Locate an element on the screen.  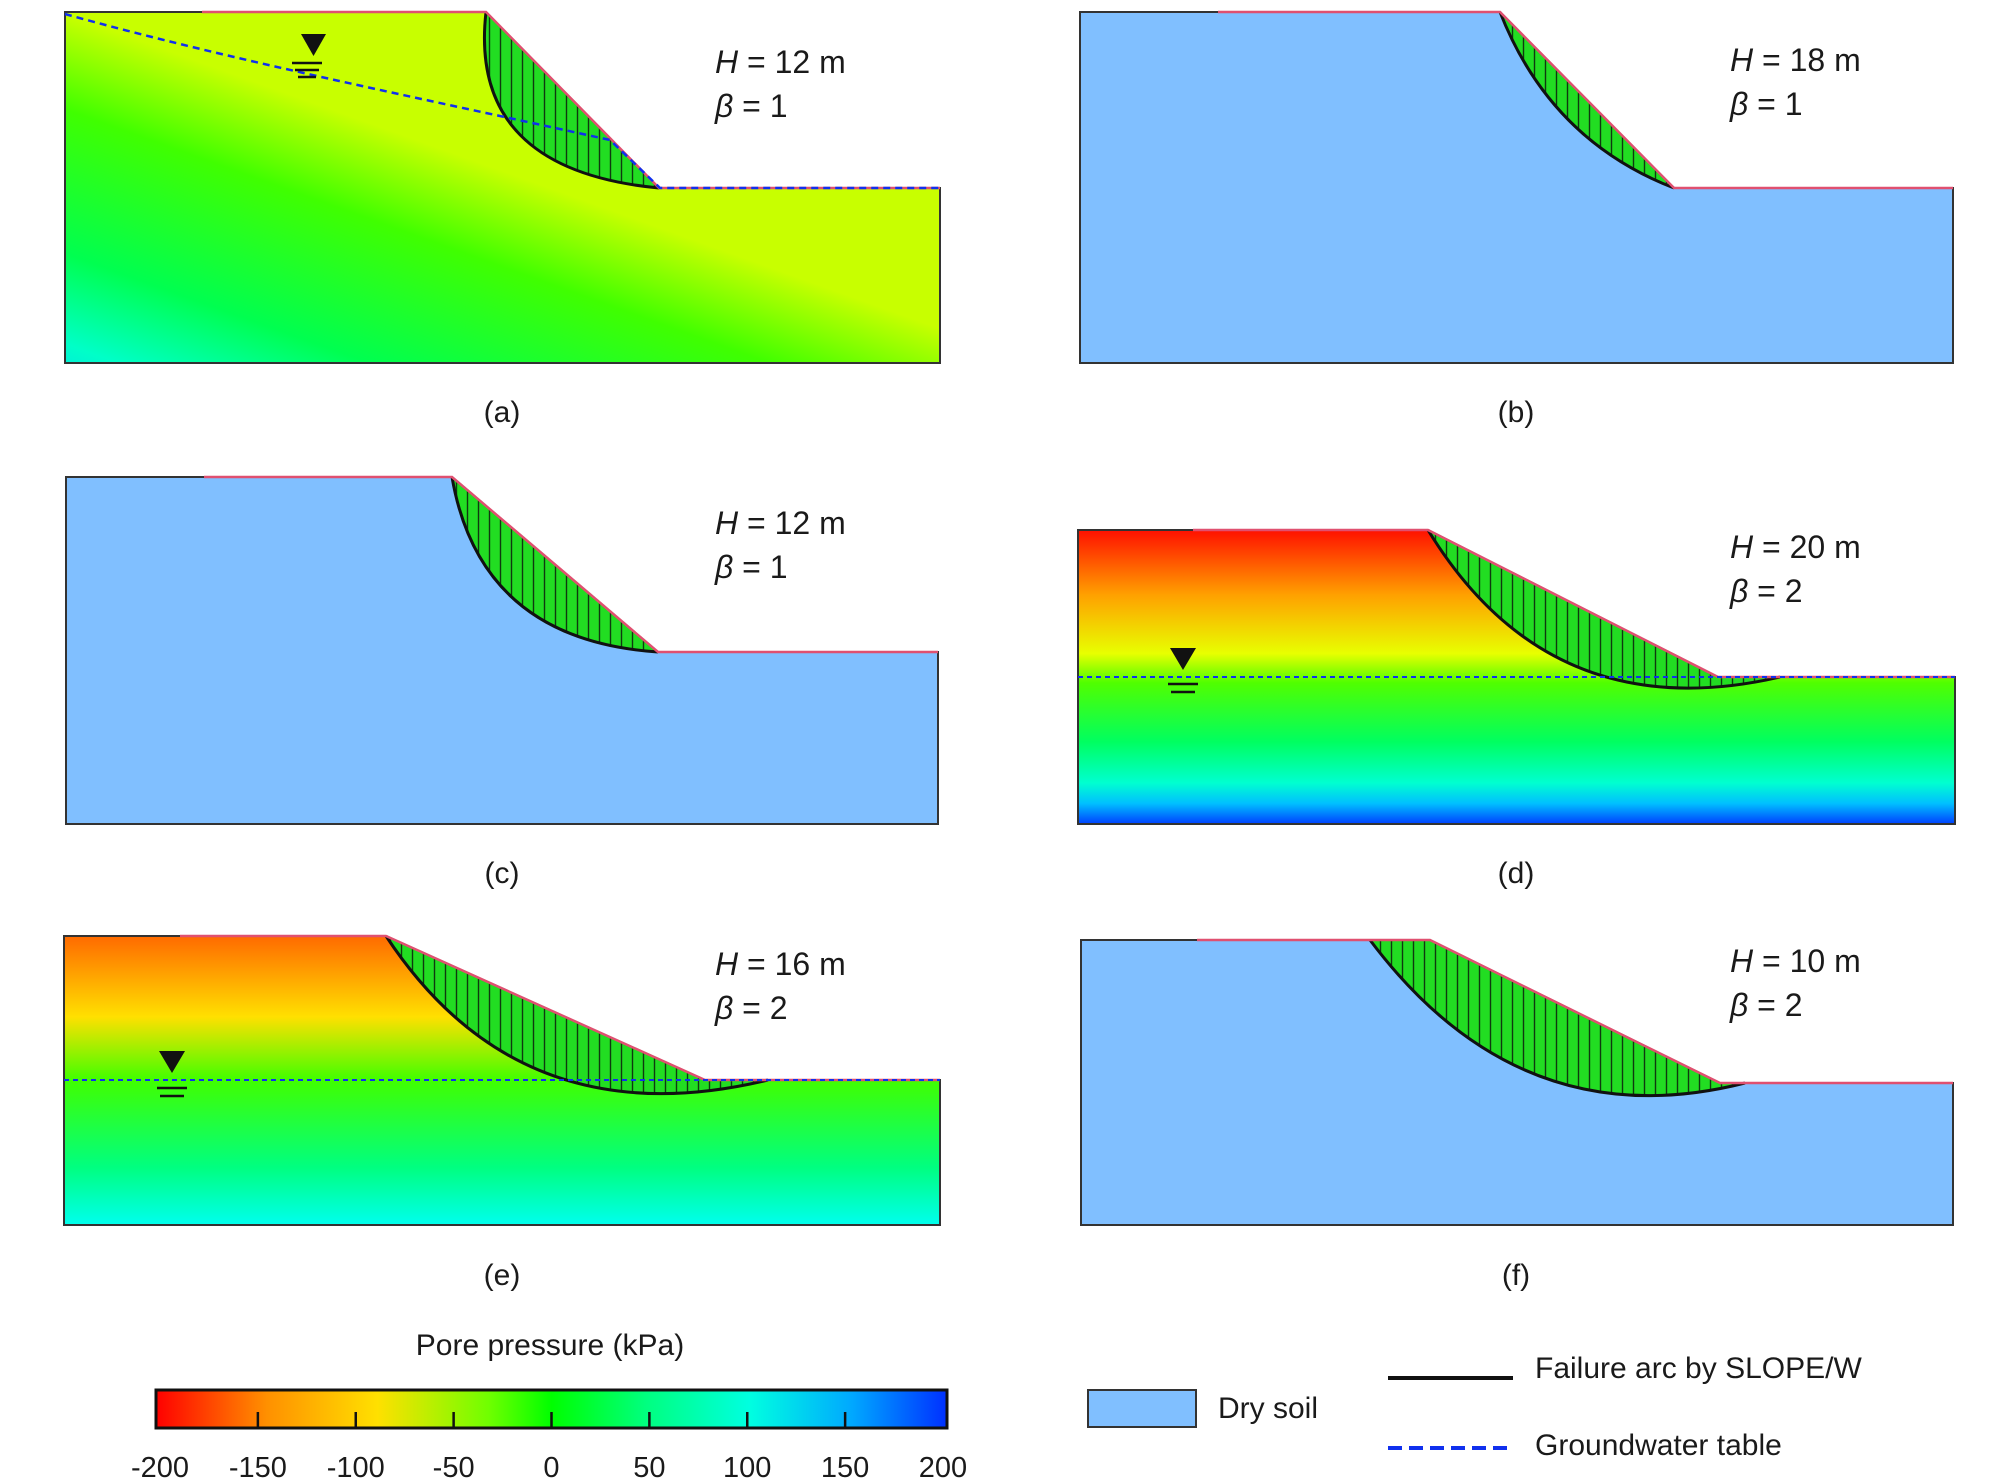
height-value: = 16 m is located at coordinates (792, 964).